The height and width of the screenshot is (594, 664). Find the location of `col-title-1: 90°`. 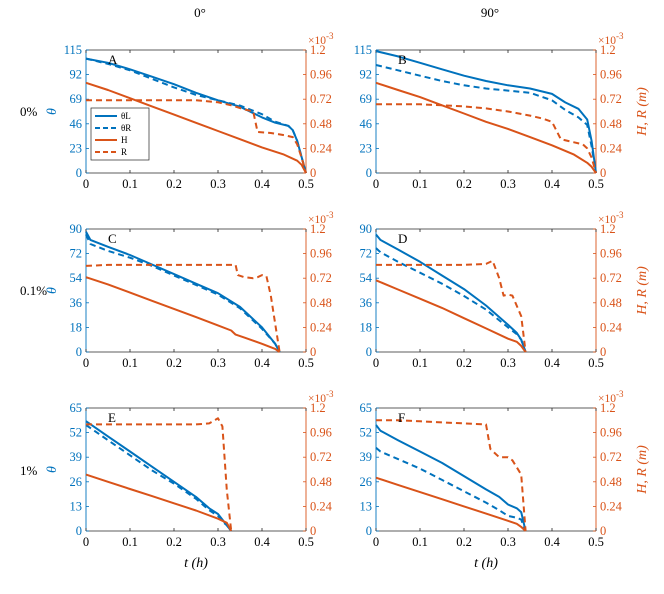

col-title-1: 90° is located at coordinates (490, 12).